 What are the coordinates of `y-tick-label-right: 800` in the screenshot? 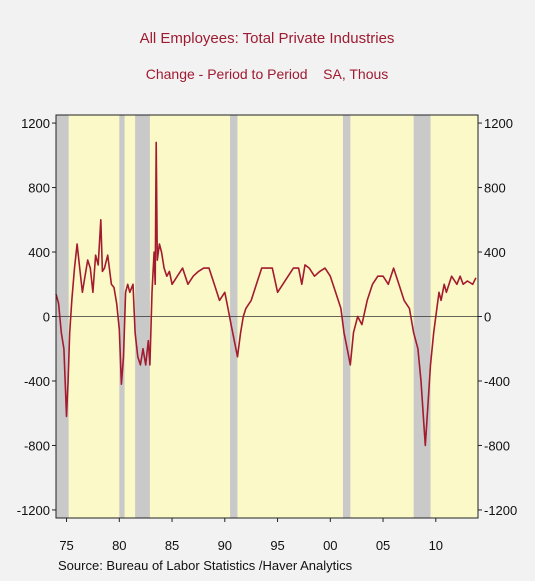 It's located at (495, 188).